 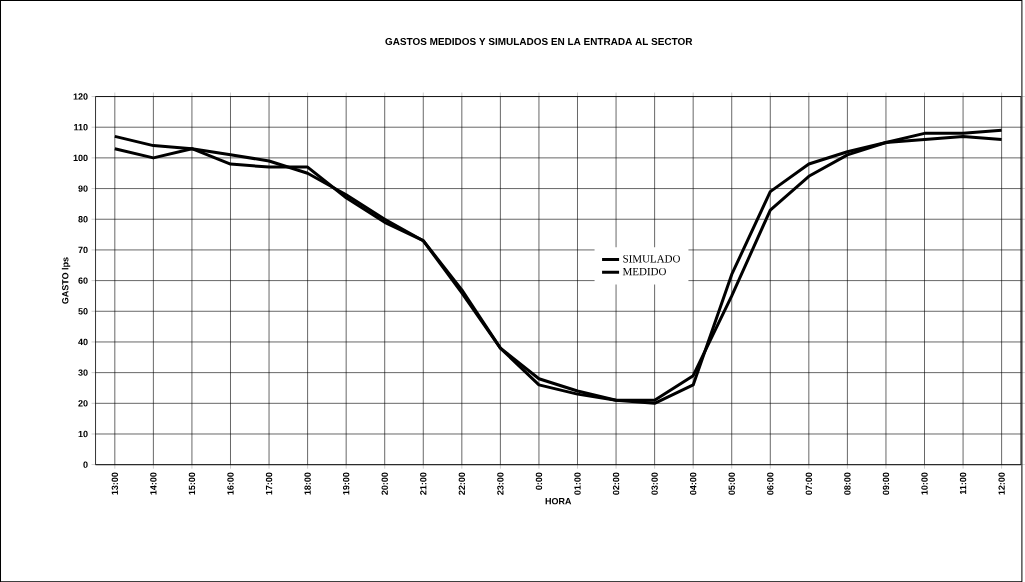 I want to click on x-tick-label: 12:00, so click(x=1001, y=483).